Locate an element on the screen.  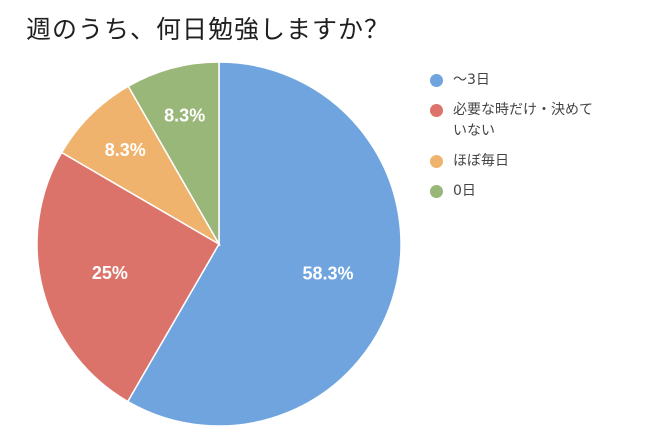
slice-label-0: 58.3% is located at coordinates (327, 273).